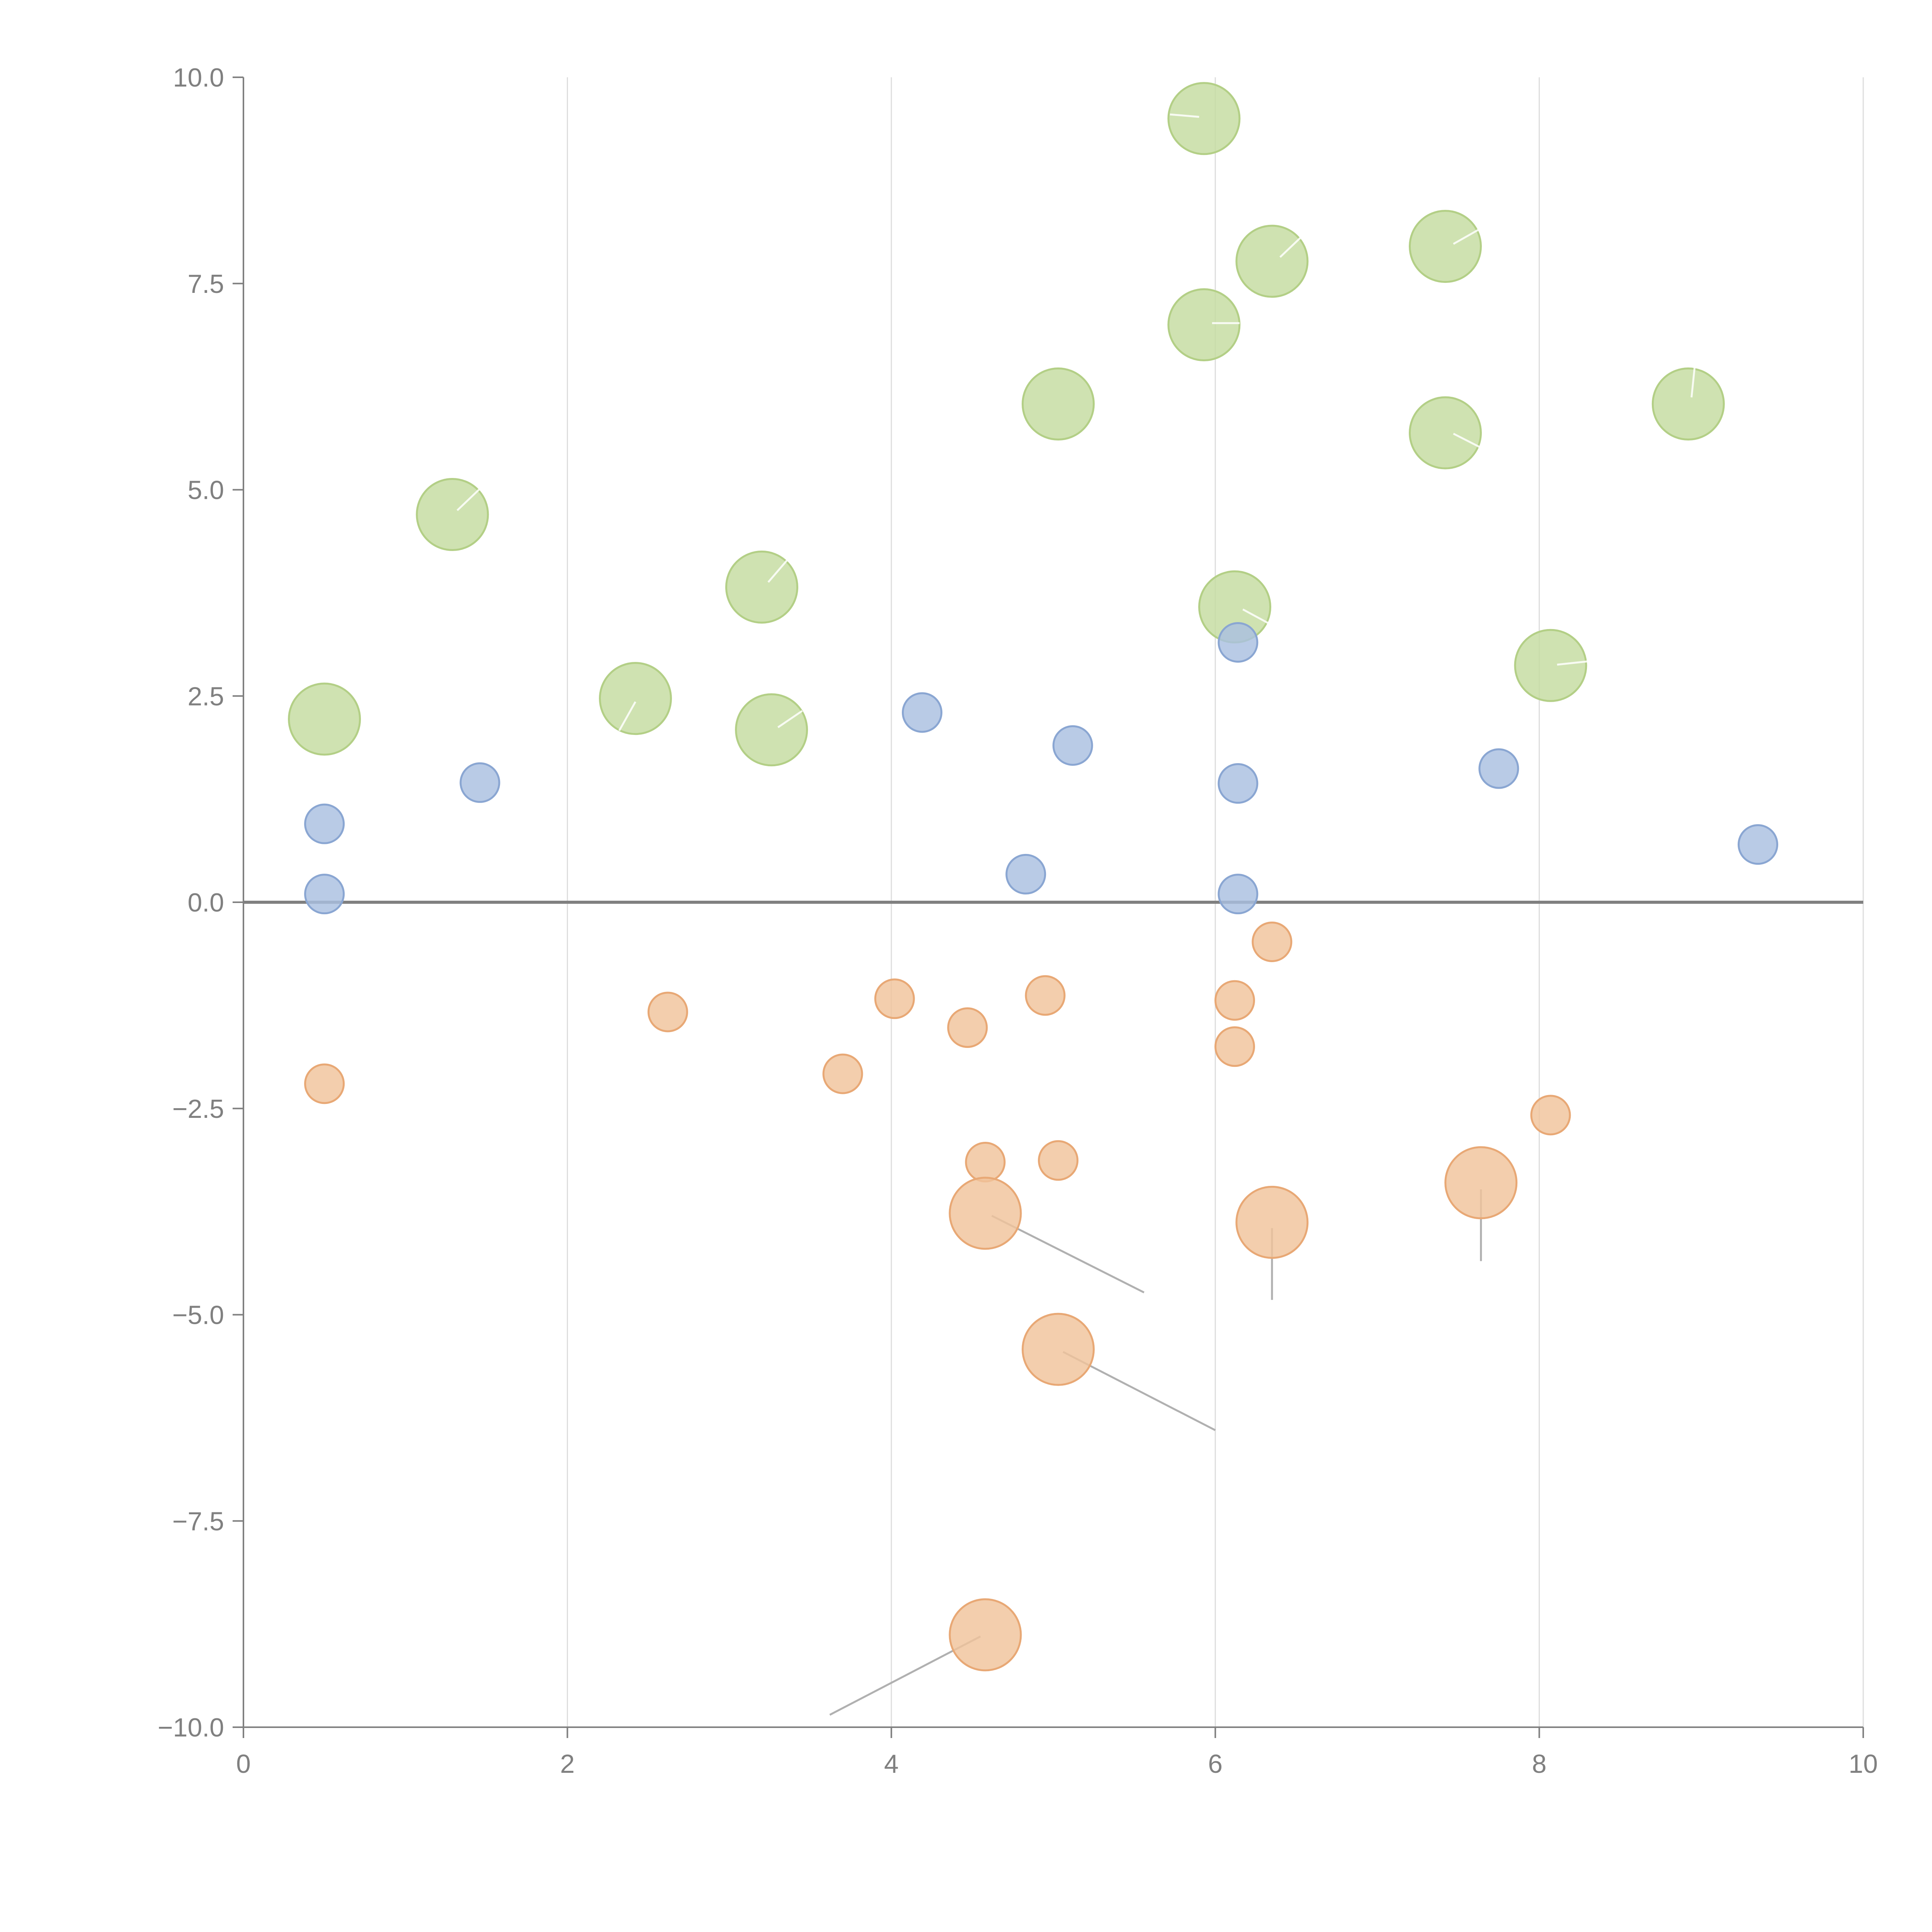 Image resolution: width=1932 pixels, height=1932 pixels. Describe the element at coordinates (191, 1728) in the screenshot. I see `y-tick-label: −10.0` at that location.